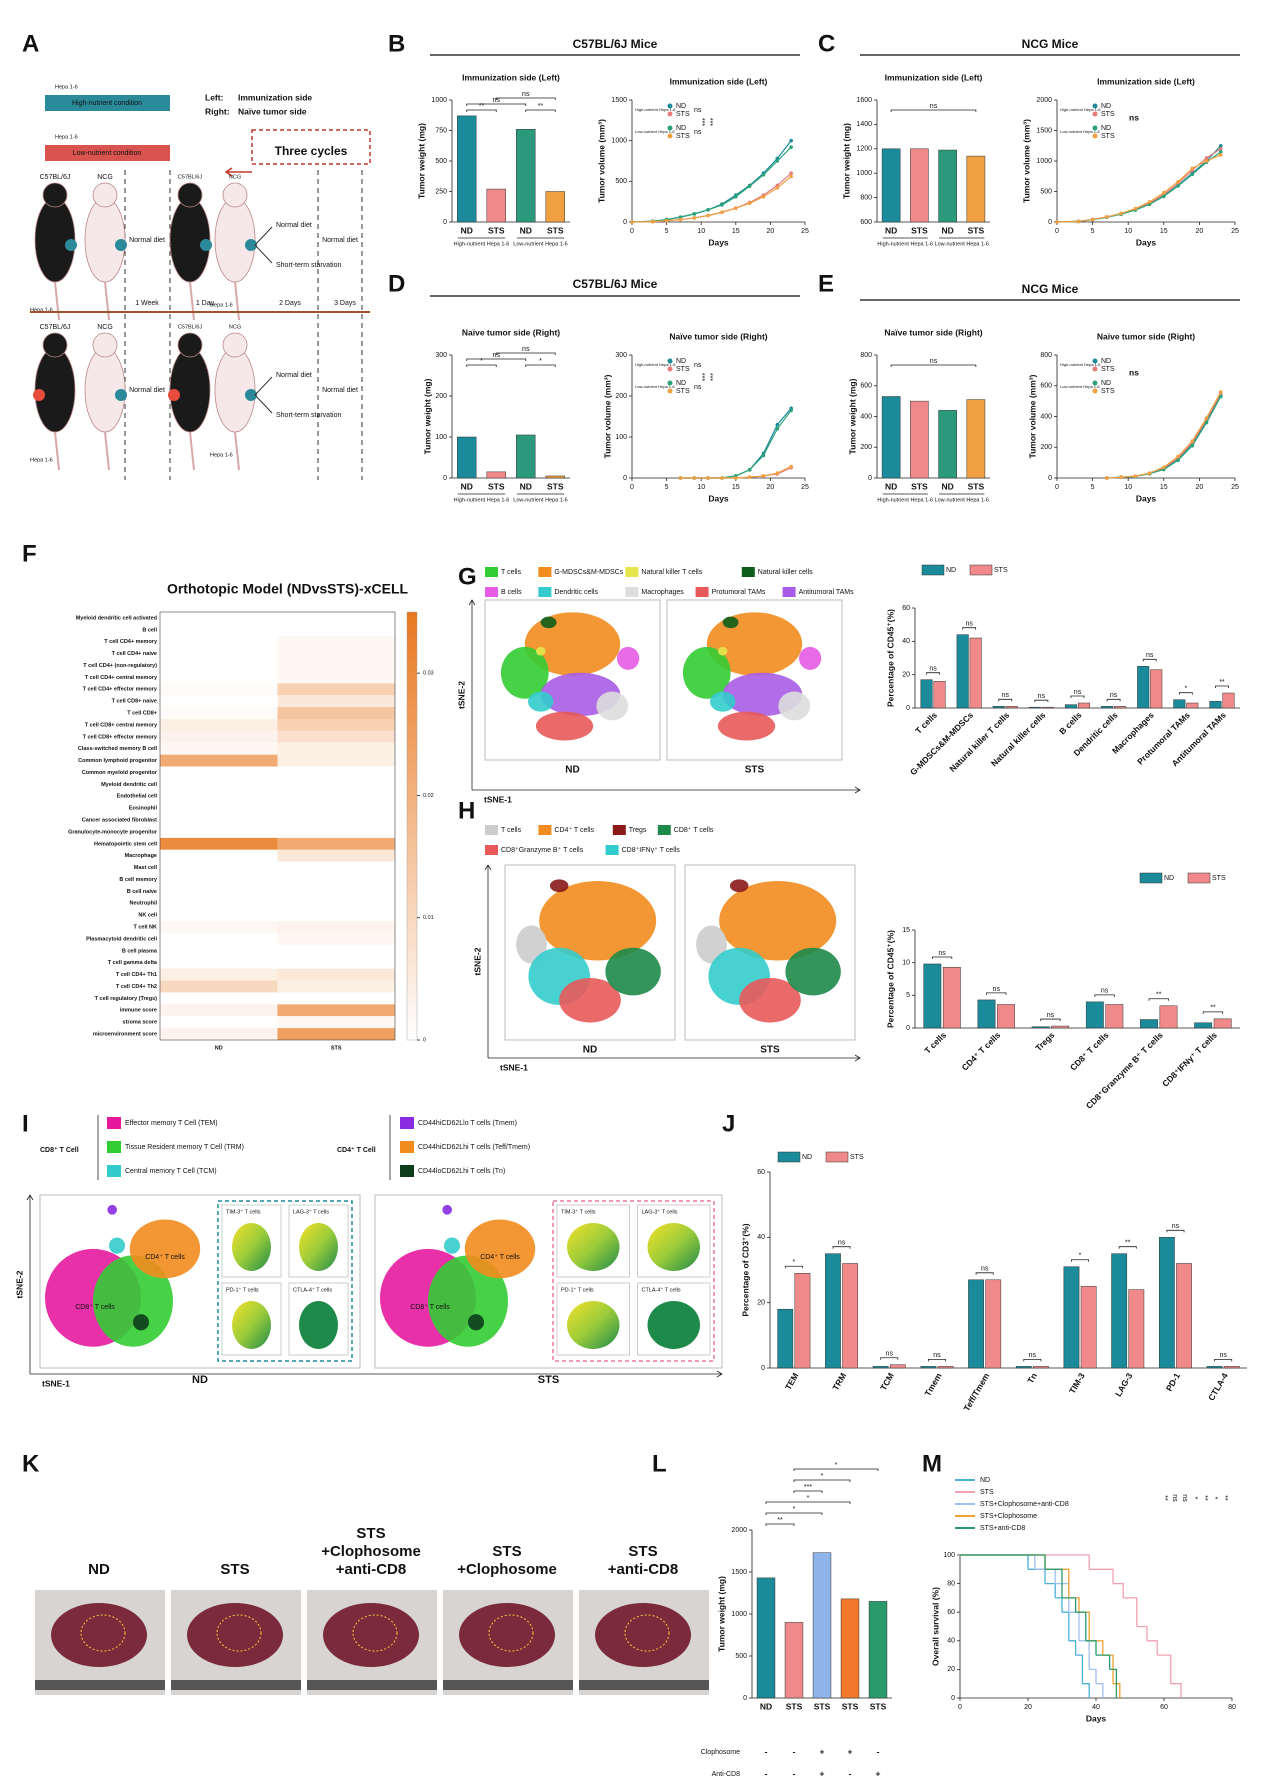 This screenshot has height=1783, width=1280. Describe the element at coordinates (345, 303) in the screenshot. I see `timeline-label: 3 Days` at that location.